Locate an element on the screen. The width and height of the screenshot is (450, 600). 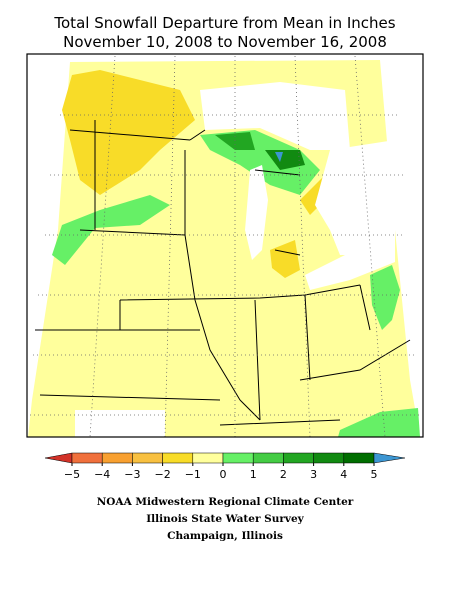
legend-label: 5 is located at coordinates (374, 474).